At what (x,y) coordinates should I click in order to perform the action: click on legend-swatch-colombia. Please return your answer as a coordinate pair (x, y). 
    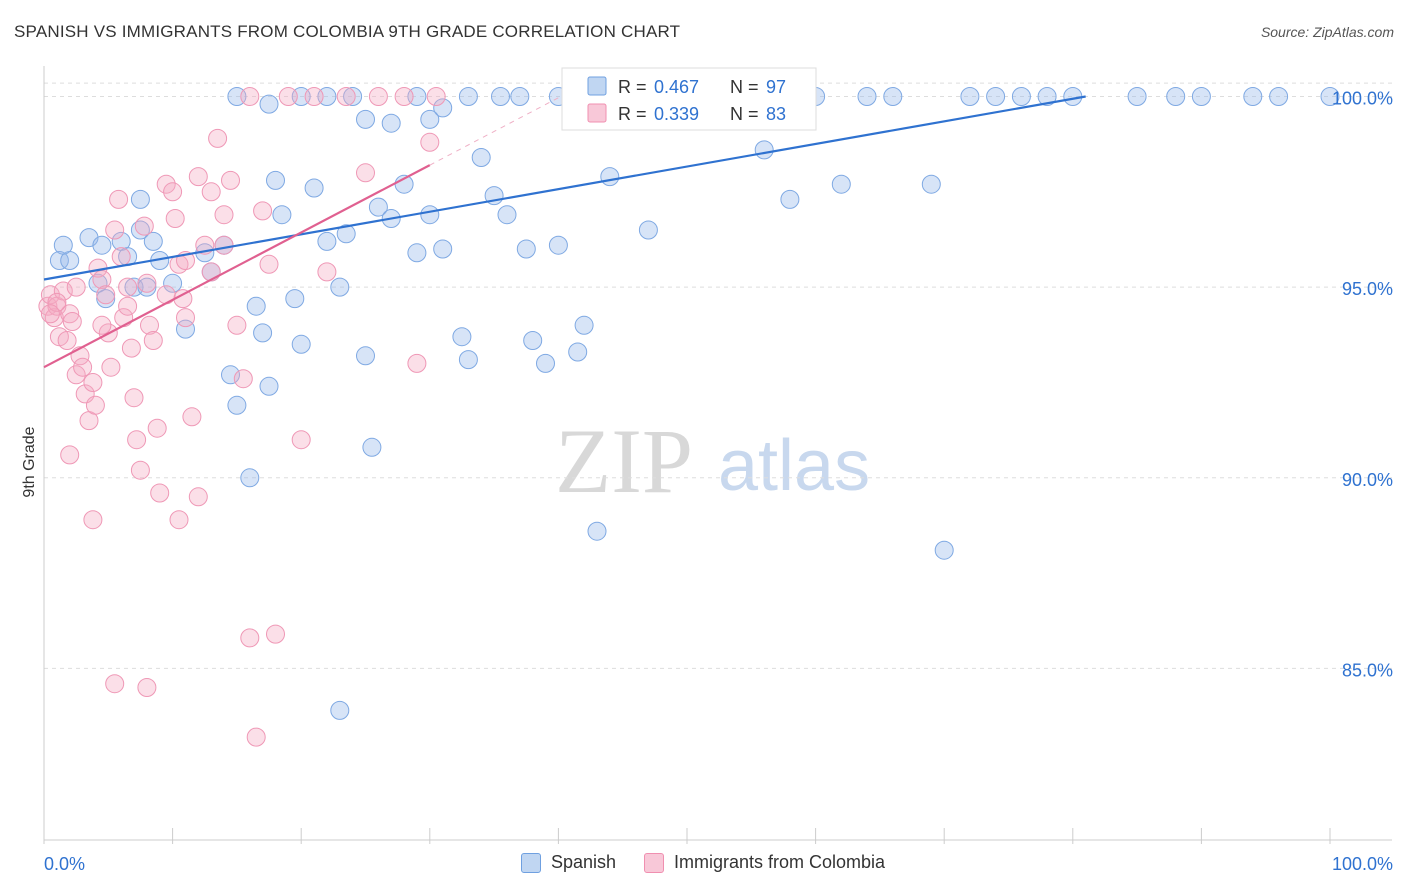
    Looking at the image, I should click on (597, 113).